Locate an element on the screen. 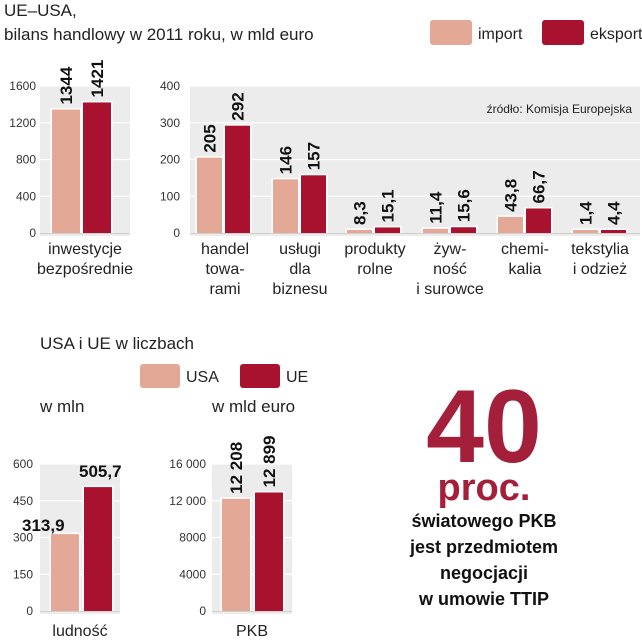 The image size is (642, 640). value-label: 12 899 is located at coordinates (269, 461).